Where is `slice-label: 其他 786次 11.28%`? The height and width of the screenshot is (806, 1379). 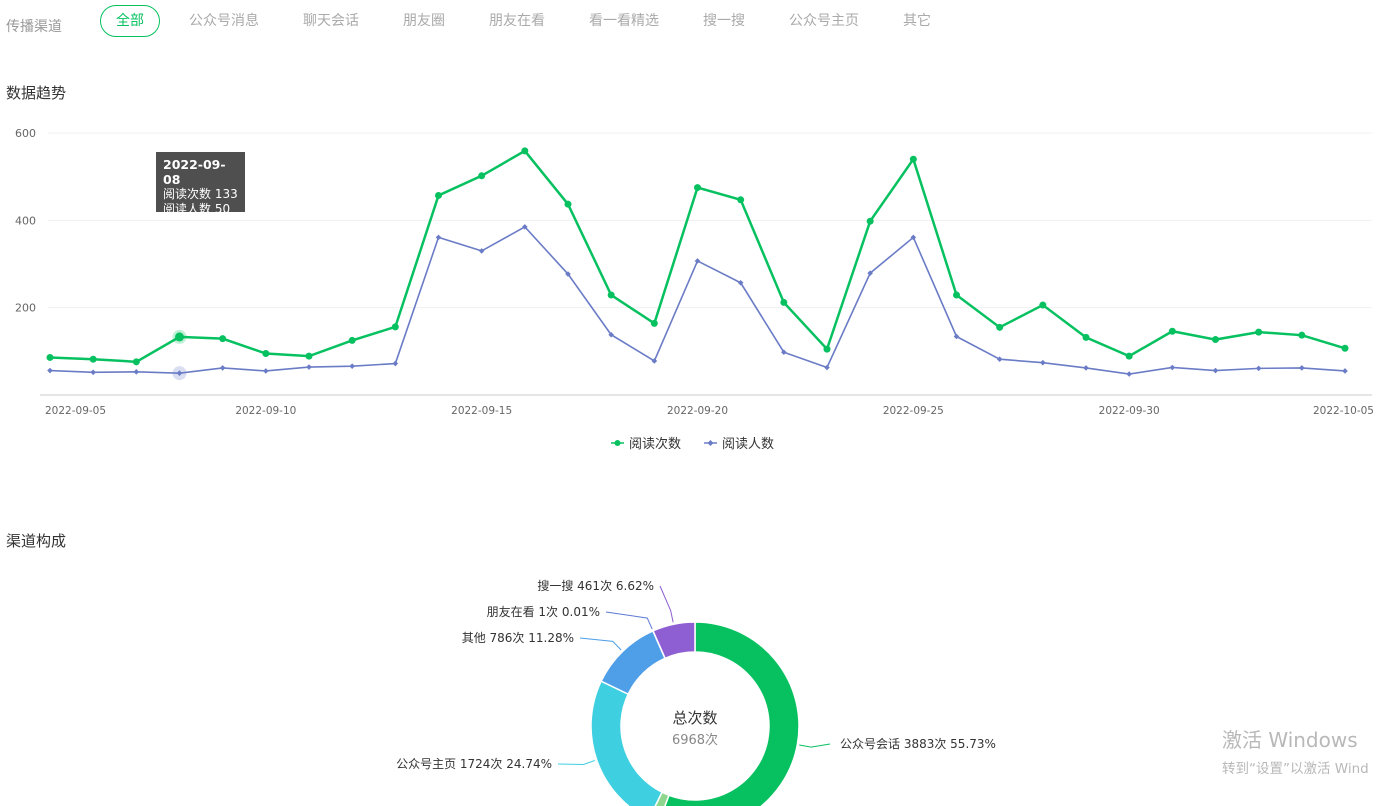
slice-label: 其他 786次 11.28% is located at coordinates (518, 638).